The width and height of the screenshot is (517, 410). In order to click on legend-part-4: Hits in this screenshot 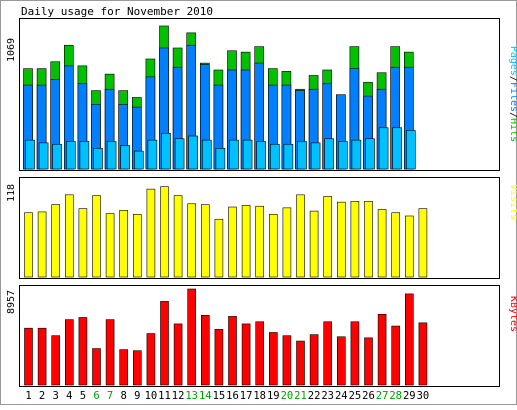, I will do `click(512, 130)`.